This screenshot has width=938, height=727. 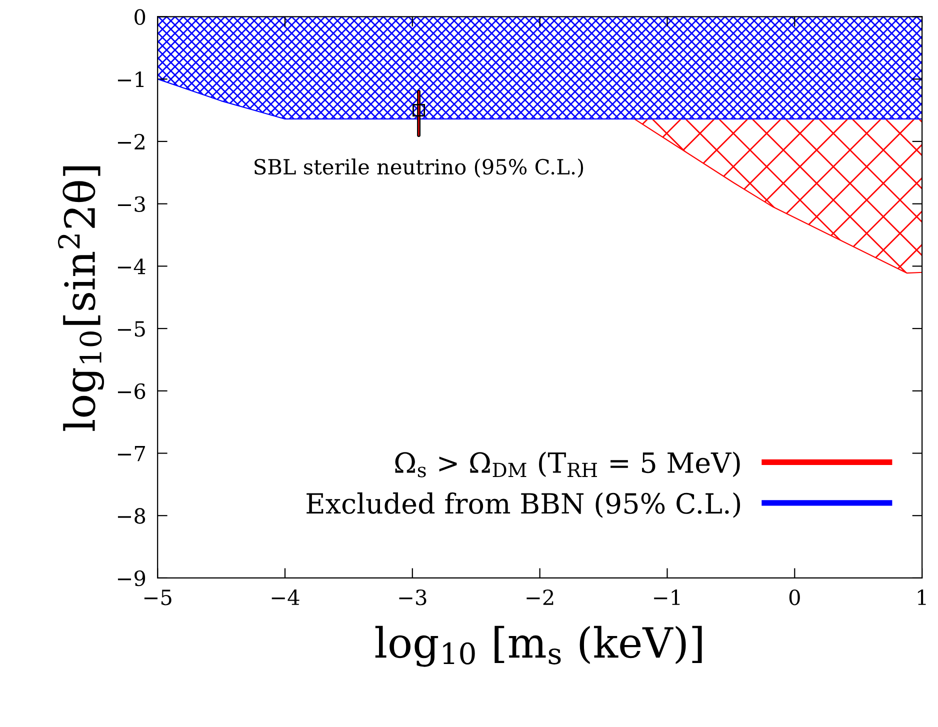 I want to click on y-tick-label: −9, so click(x=132, y=578).